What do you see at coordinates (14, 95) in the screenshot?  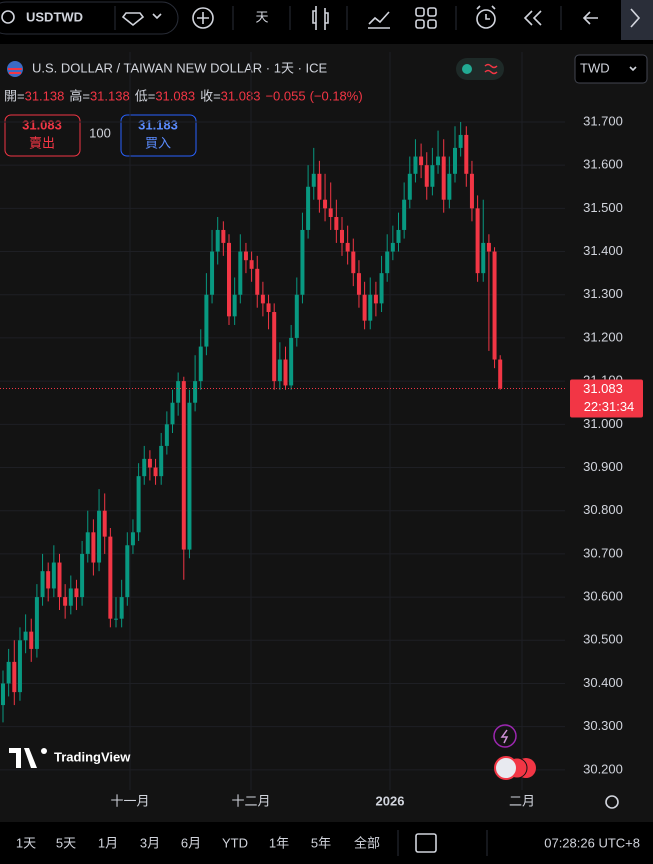 I see `ohlc-label: 開=` at bounding box center [14, 95].